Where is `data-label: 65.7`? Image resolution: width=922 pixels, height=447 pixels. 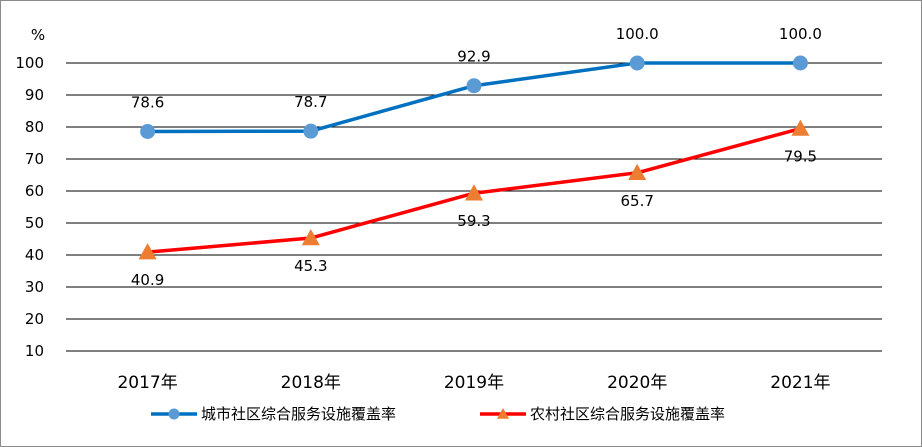
data-label: 65.7 is located at coordinates (636, 201).